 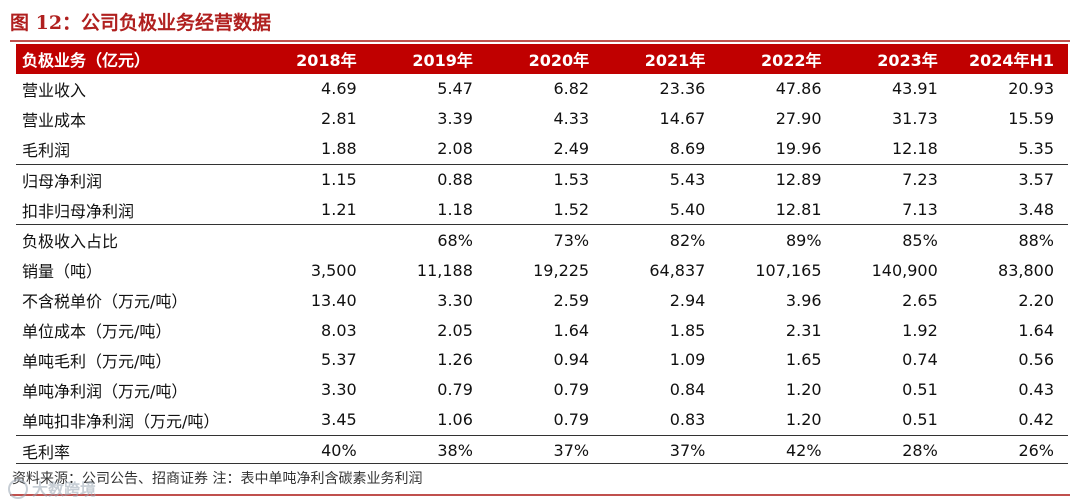 I want to click on value-cell: 3.48, so click(x=1036, y=209).